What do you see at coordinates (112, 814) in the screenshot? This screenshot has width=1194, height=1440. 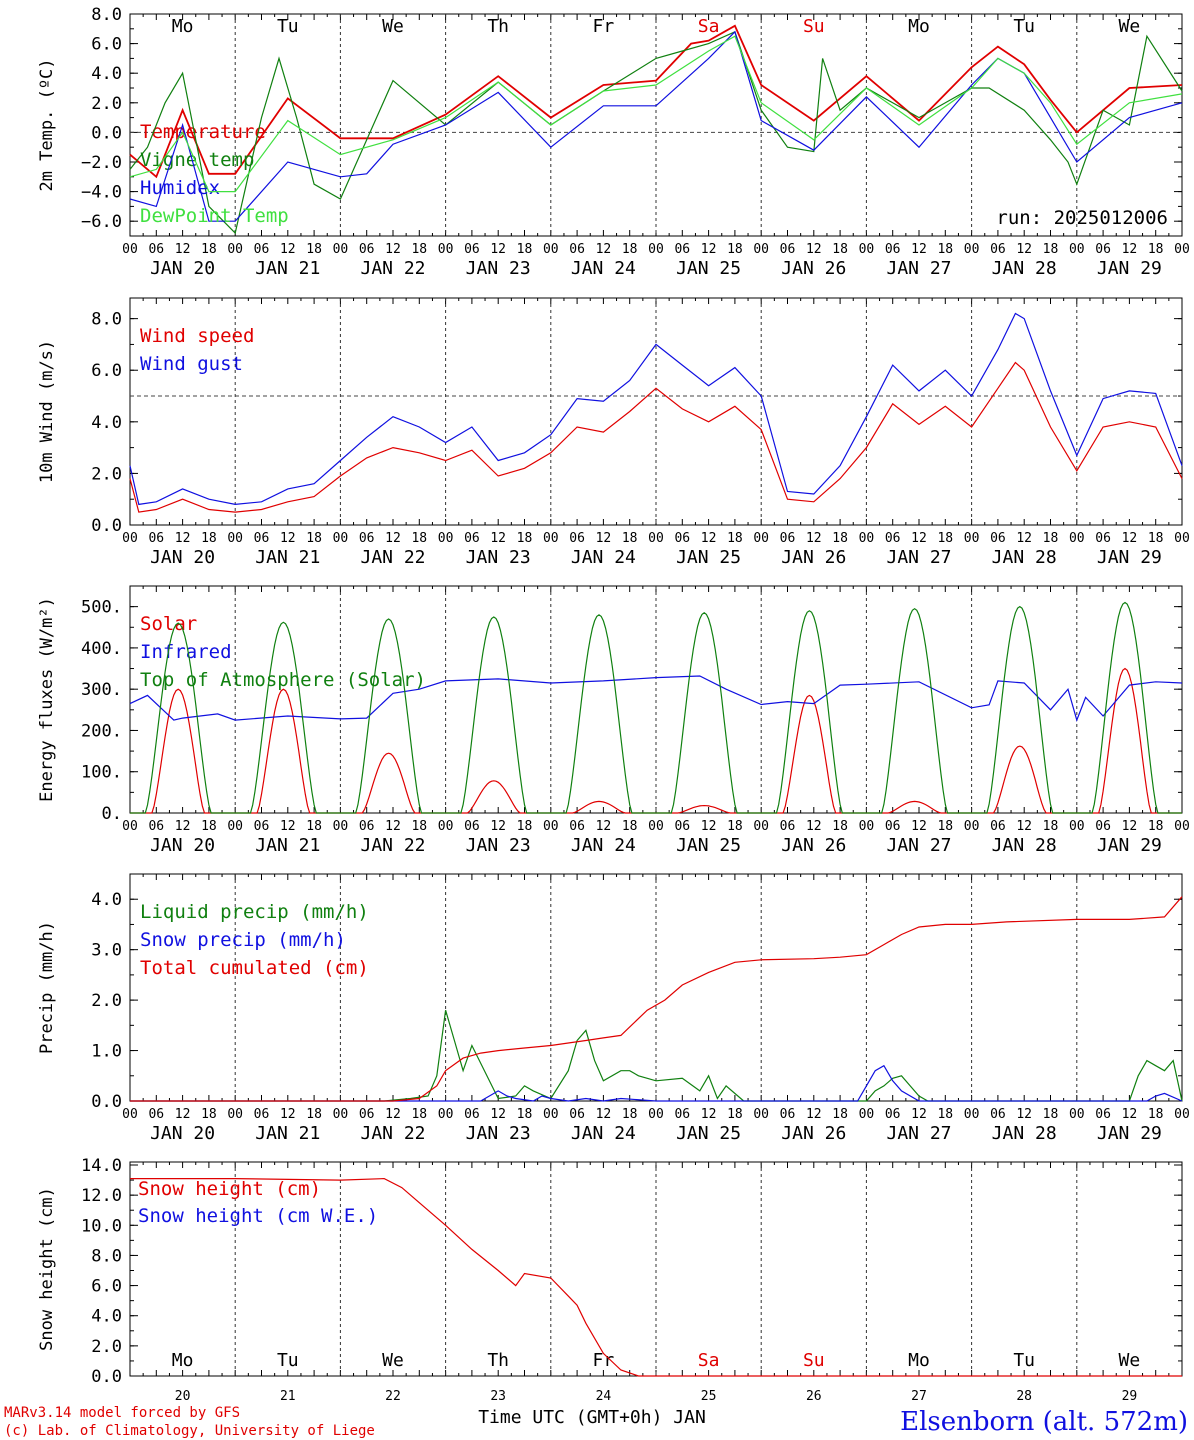 I see `y-tick-label: 0.` at bounding box center [112, 814].